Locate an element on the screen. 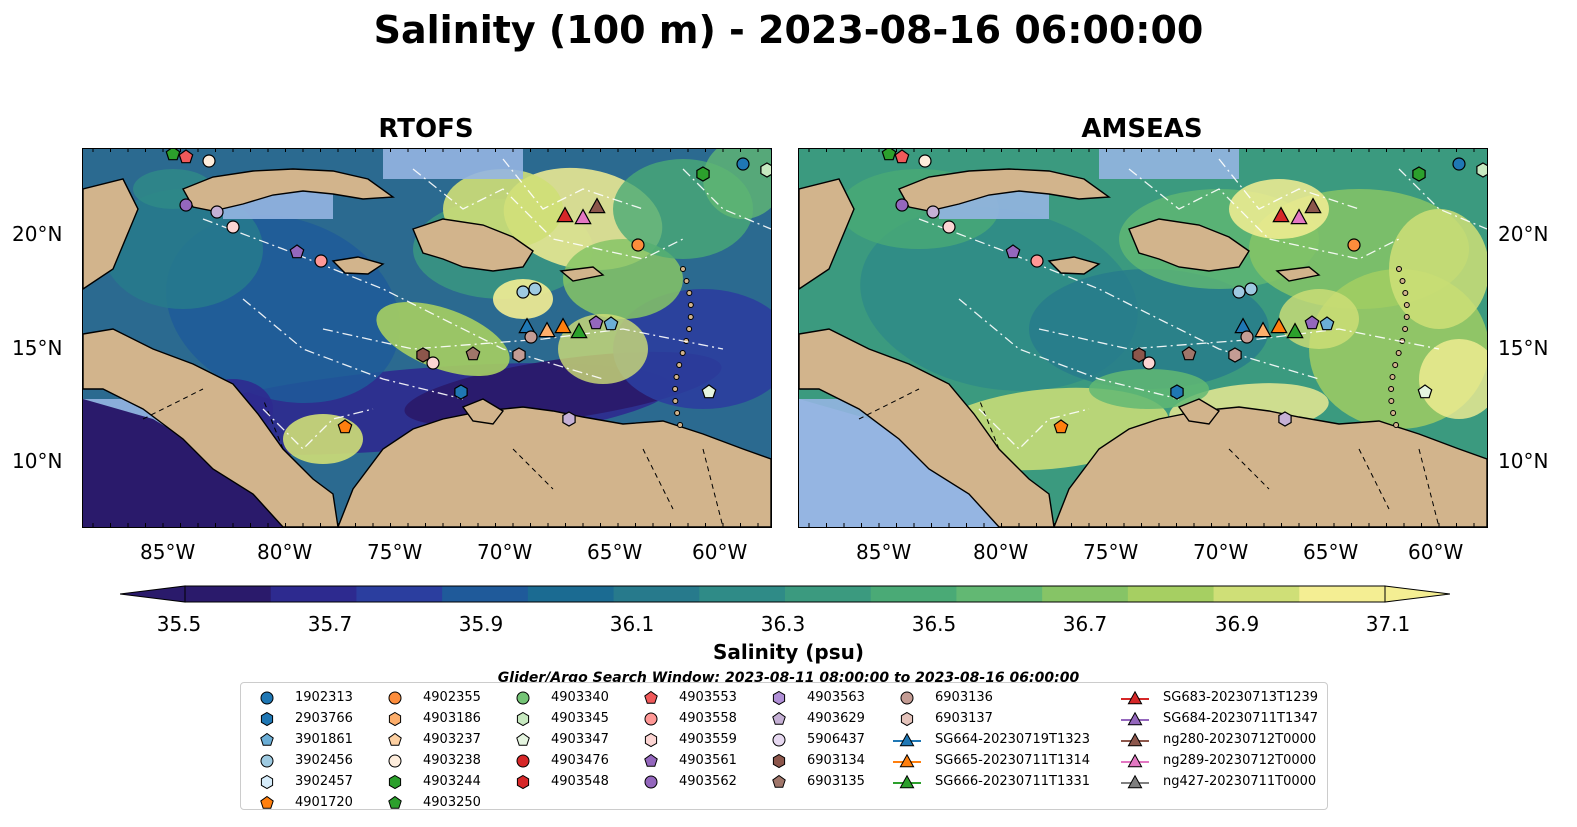 The height and width of the screenshot is (827, 1577). lat-label-left: 15°N is located at coordinates (37, 348).